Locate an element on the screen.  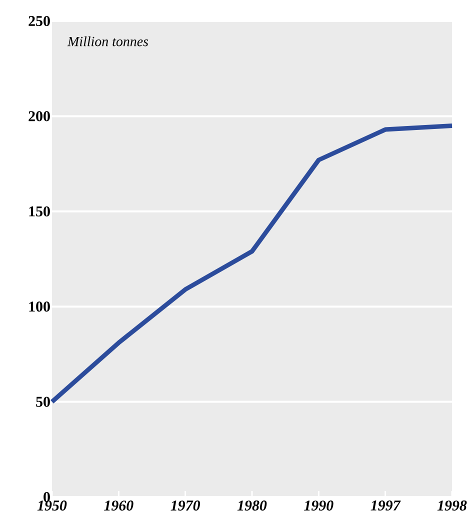
x-tick-label: 1980 is located at coordinates (252, 505).